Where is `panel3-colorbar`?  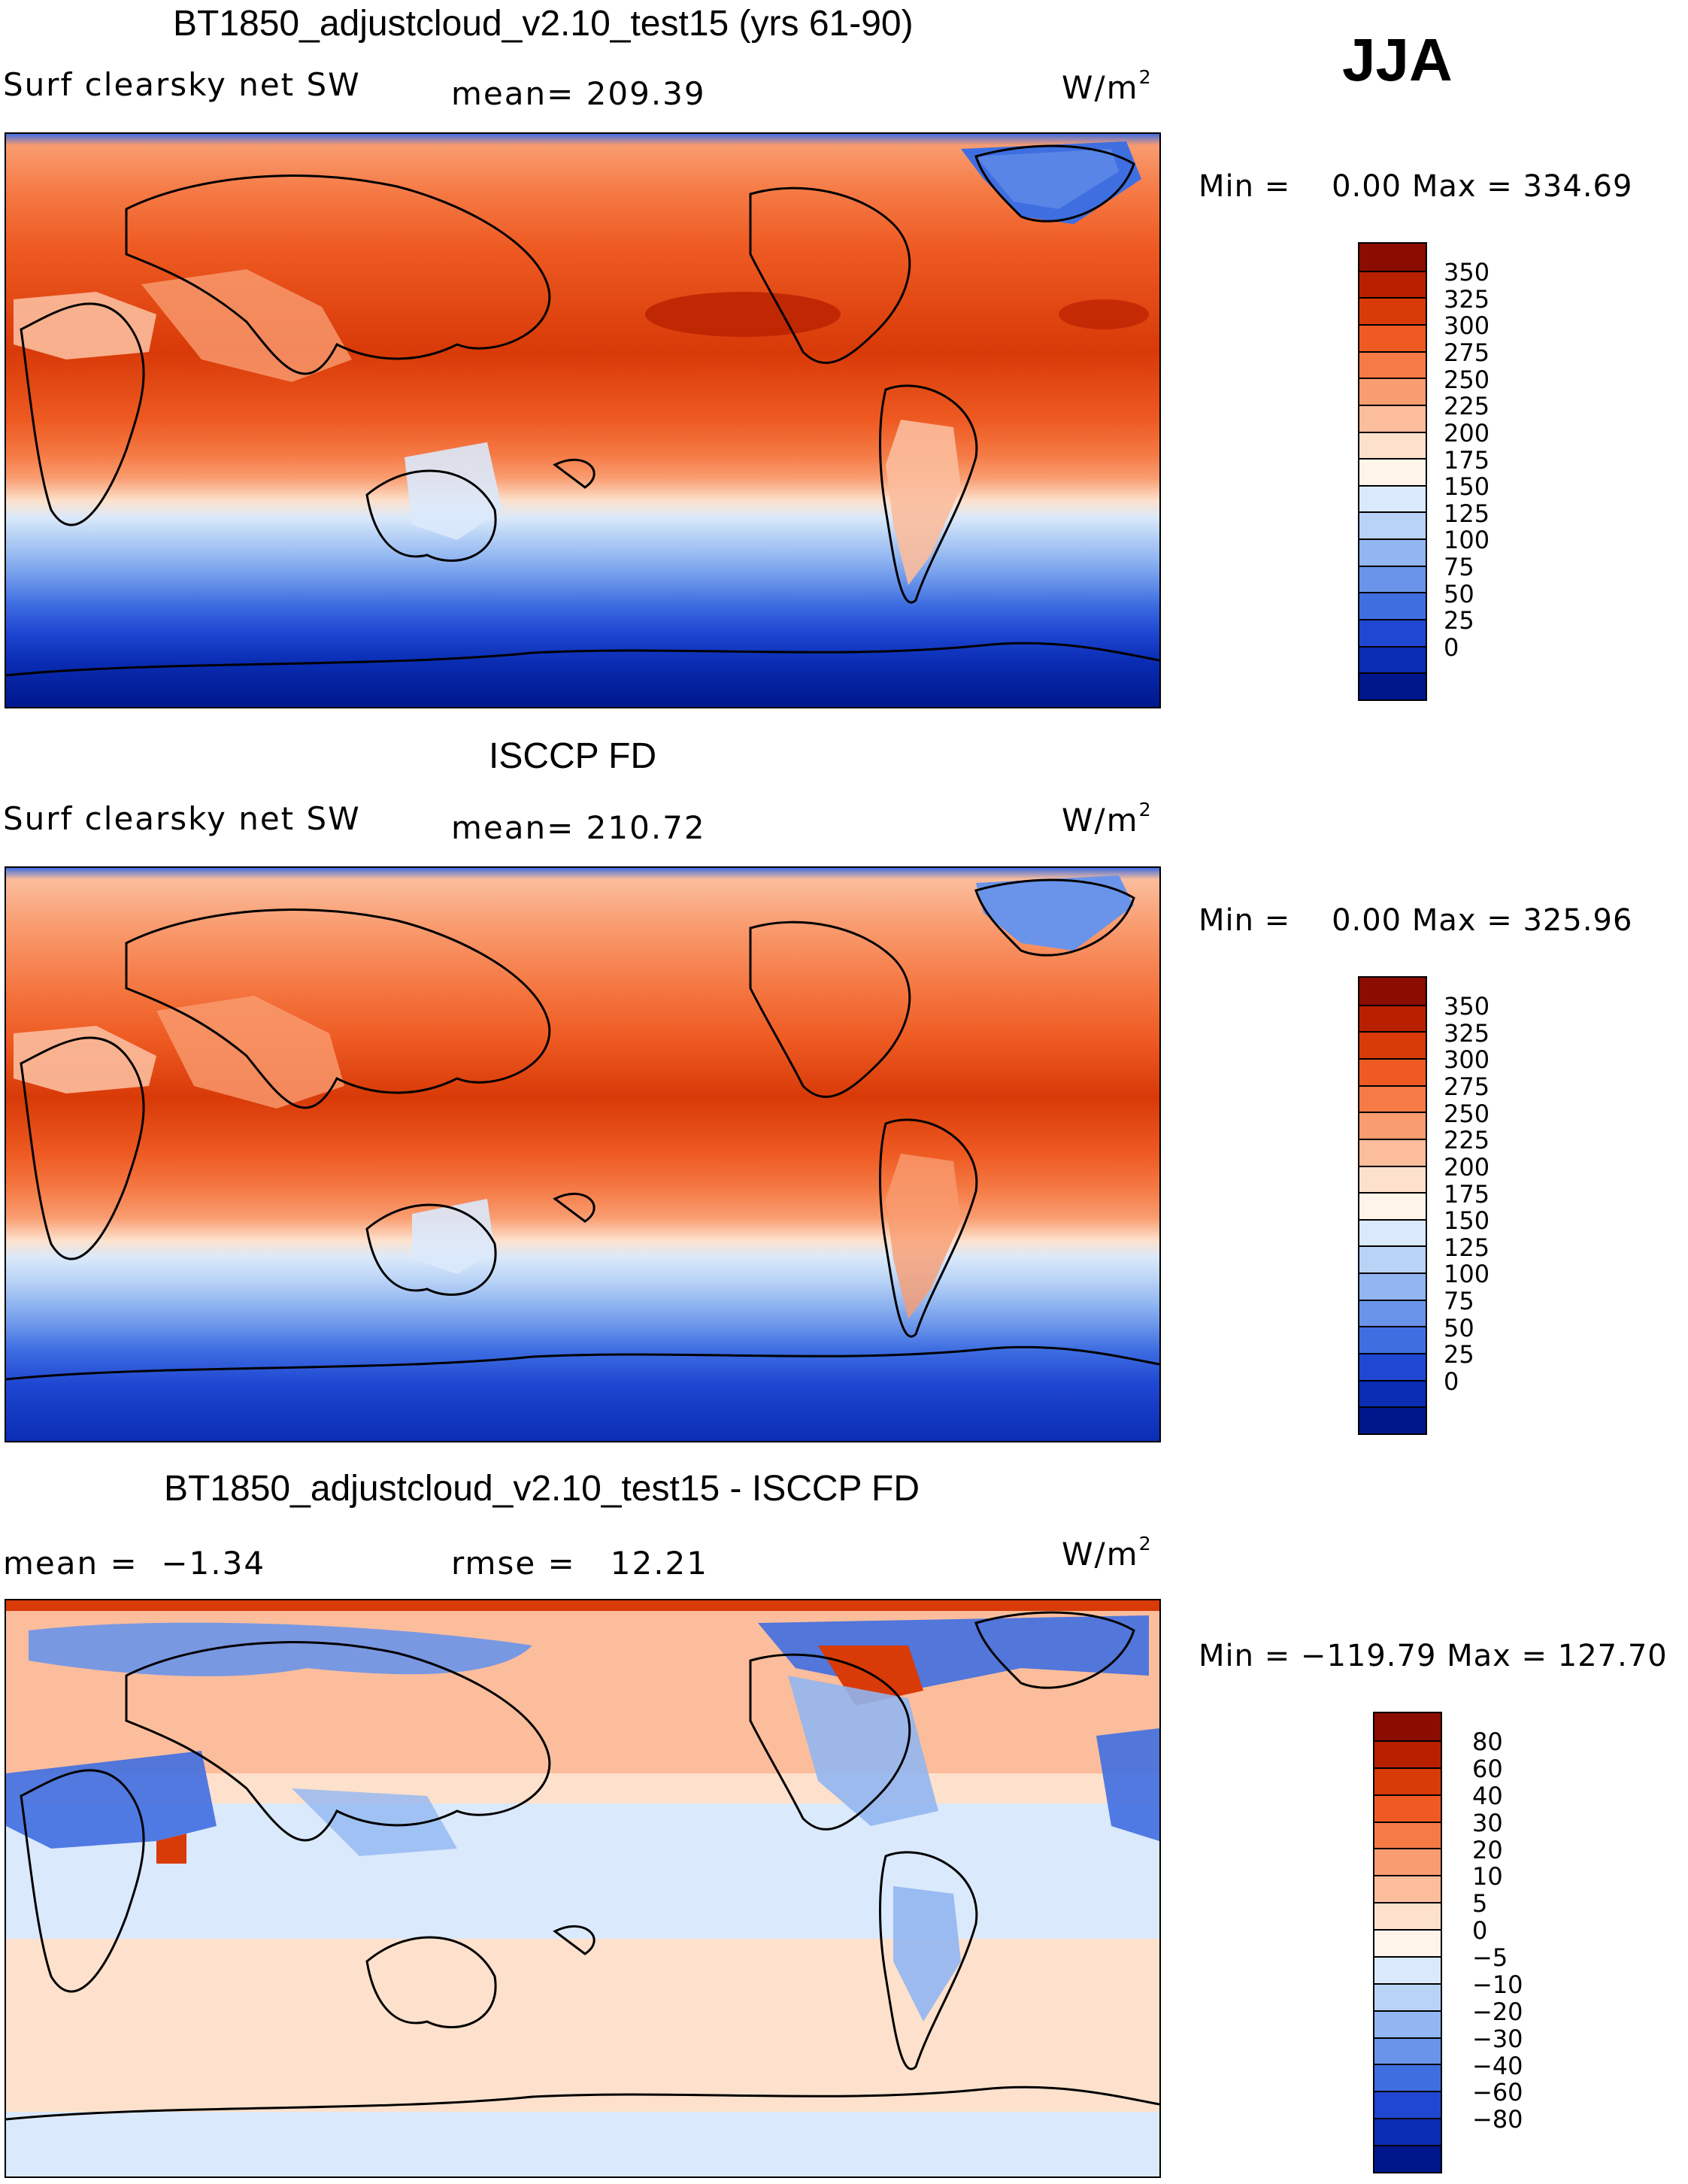 panel3-colorbar is located at coordinates (1407, 1942).